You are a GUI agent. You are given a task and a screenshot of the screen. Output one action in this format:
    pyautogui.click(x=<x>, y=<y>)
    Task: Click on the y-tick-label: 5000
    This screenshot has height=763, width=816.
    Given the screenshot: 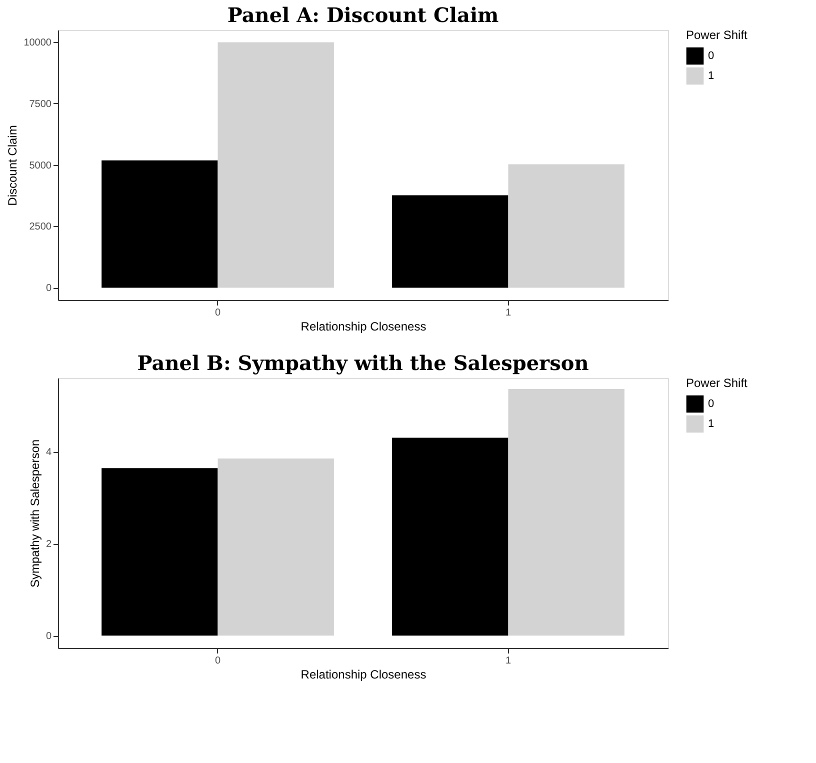 What is the action you would take?
    pyautogui.click(x=40, y=166)
    